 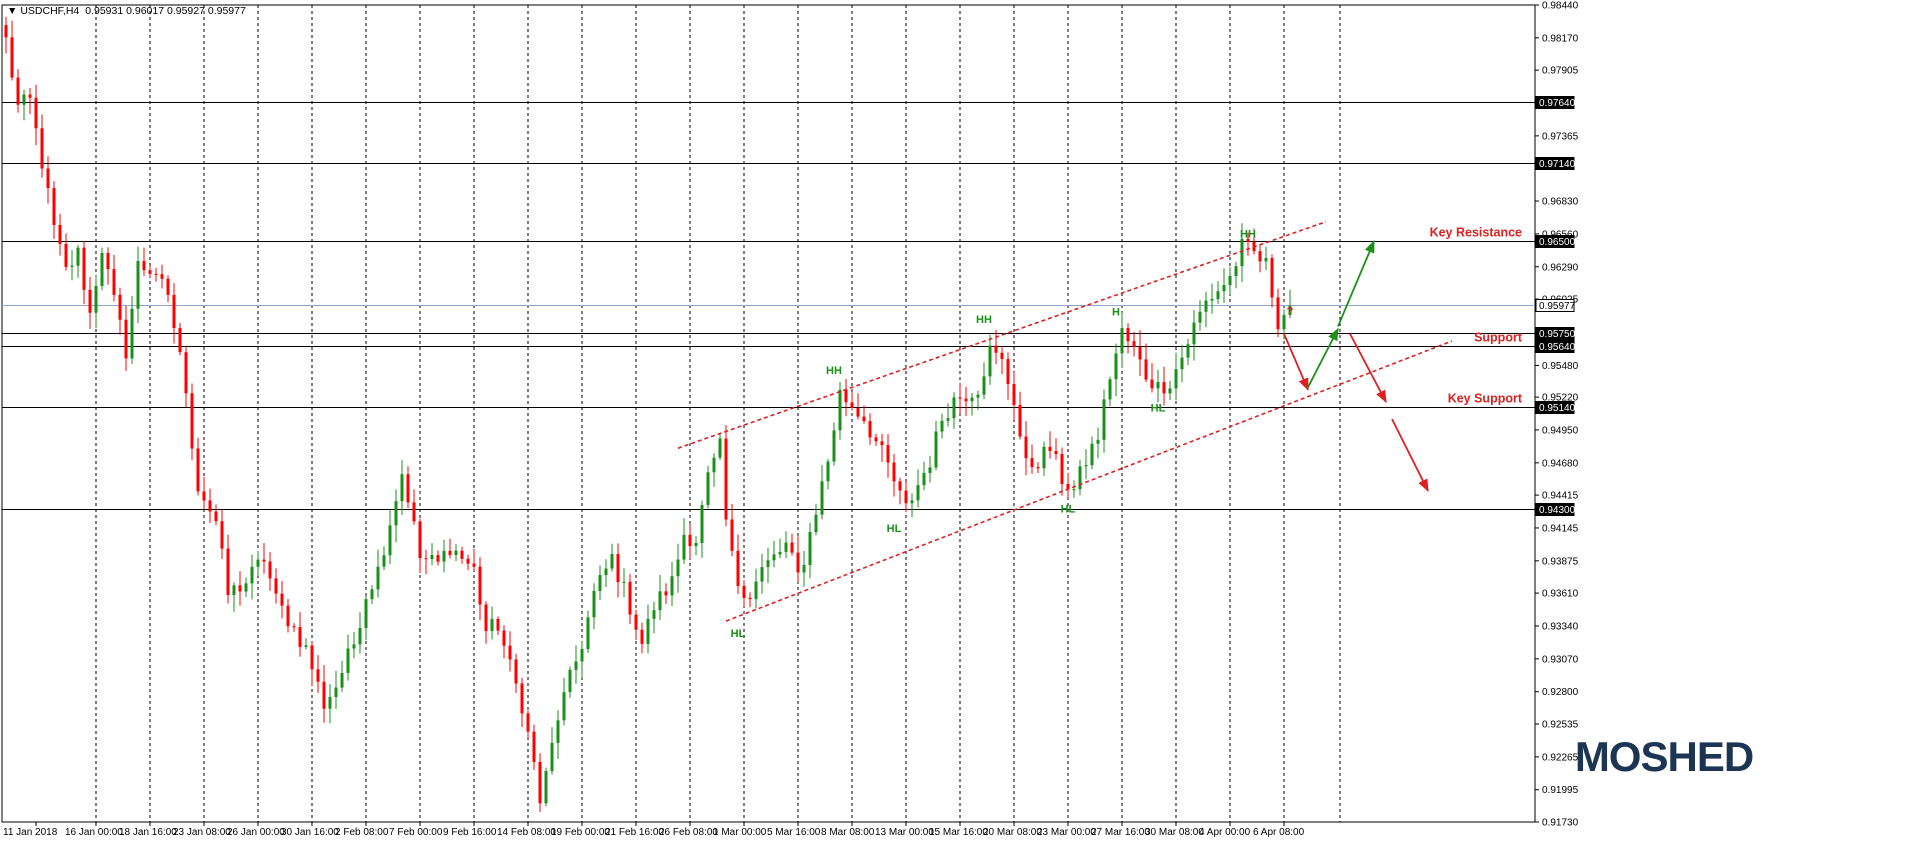 What do you see at coordinates (1225, 832) in the screenshot?
I see `x-tick-label: 4 Apr 00:00` at bounding box center [1225, 832].